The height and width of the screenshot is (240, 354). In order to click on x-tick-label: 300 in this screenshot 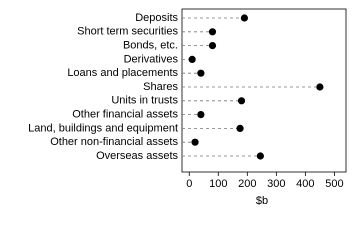, I will do `click(276, 184)`.